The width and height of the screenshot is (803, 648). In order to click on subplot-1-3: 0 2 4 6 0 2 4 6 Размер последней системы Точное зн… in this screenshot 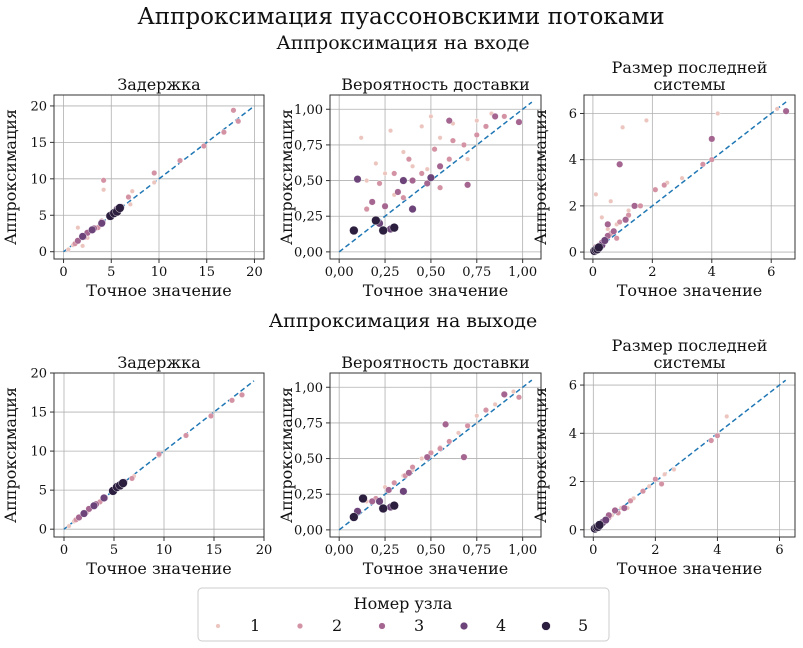, I will do `click(663, 179)`.